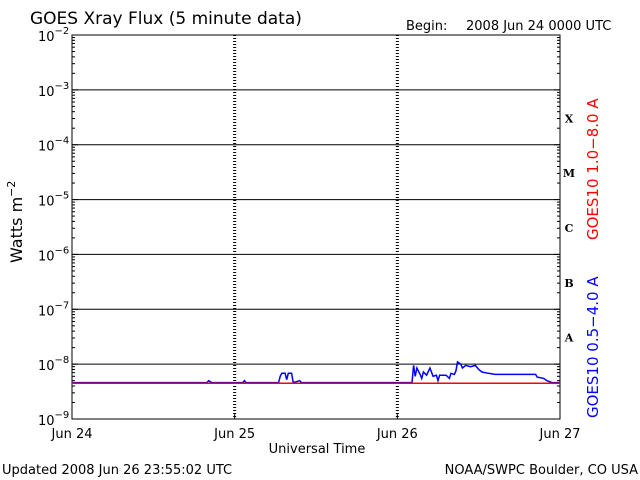 Image resolution: width=640 pixels, height=480 pixels. I want to click on y-tick-label: 10⁻⁷, so click(53, 309).